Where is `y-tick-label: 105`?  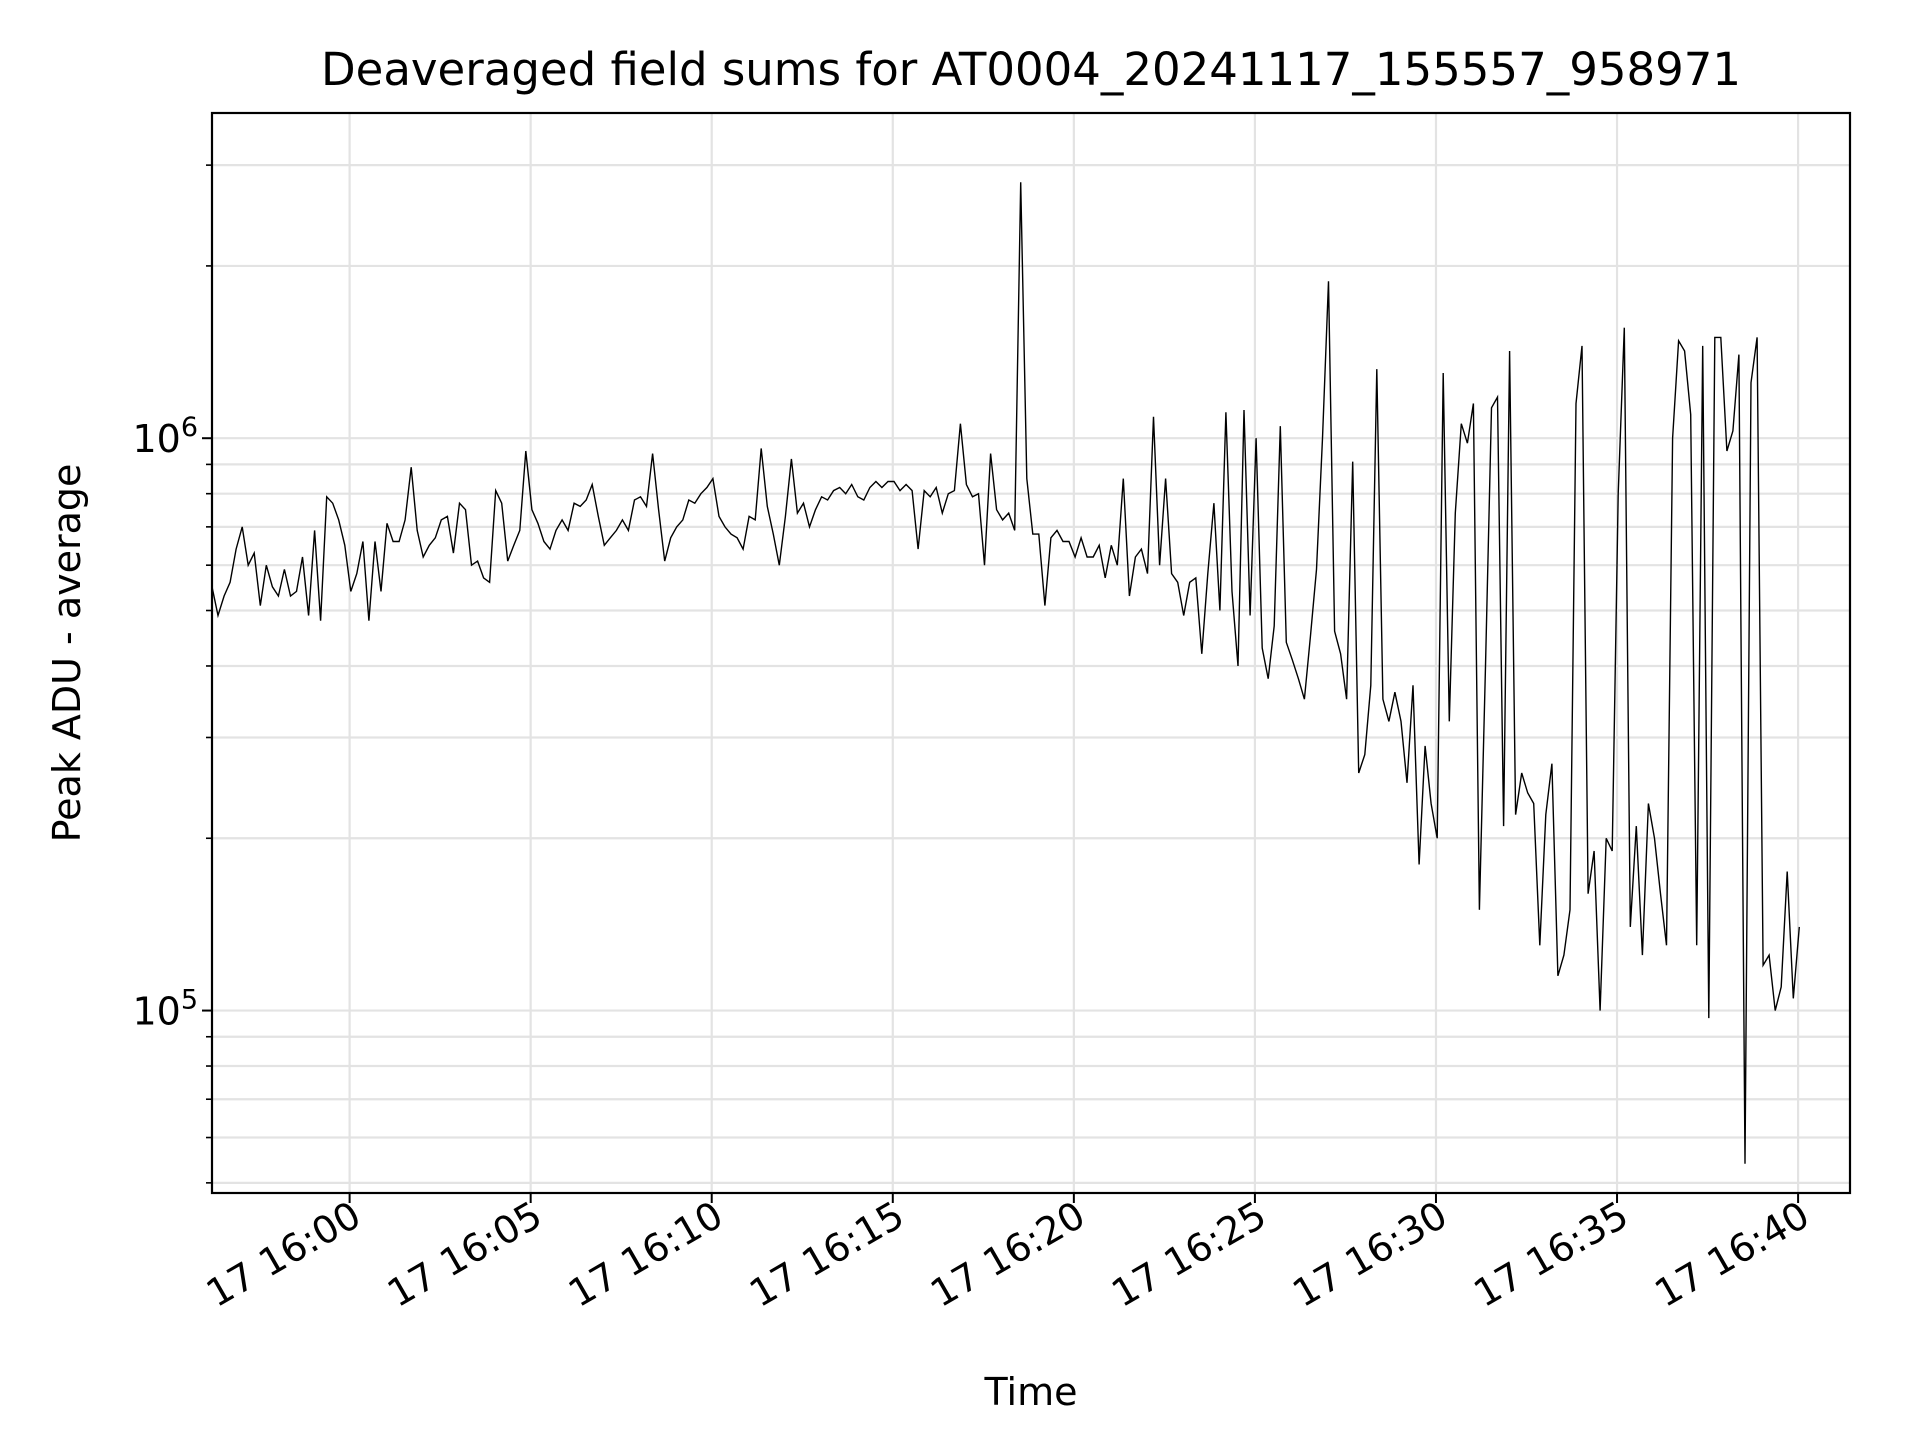 y-tick-label: 105 is located at coordinates (165, 1009).